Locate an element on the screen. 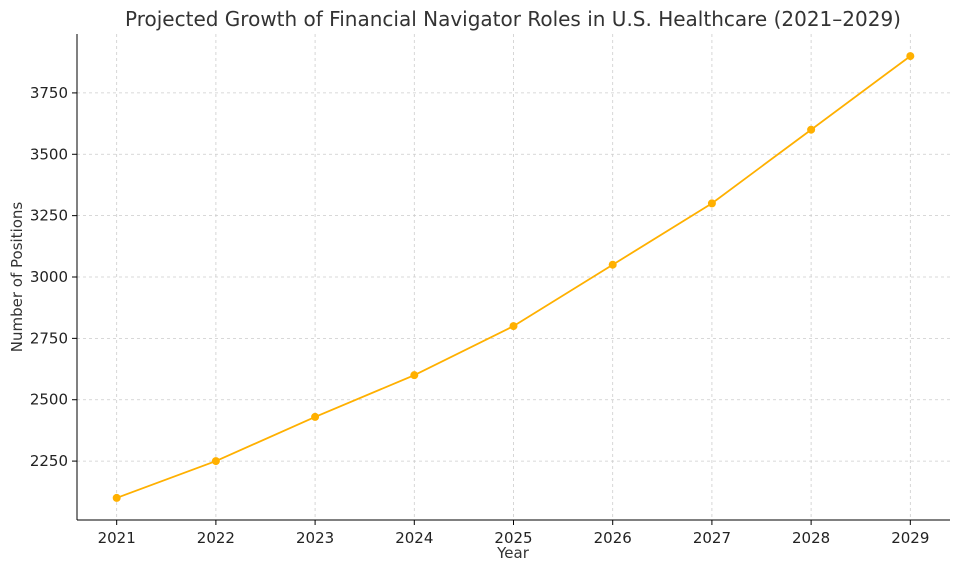  x-tick-label: 2024 is located at coordinates (414, 538).